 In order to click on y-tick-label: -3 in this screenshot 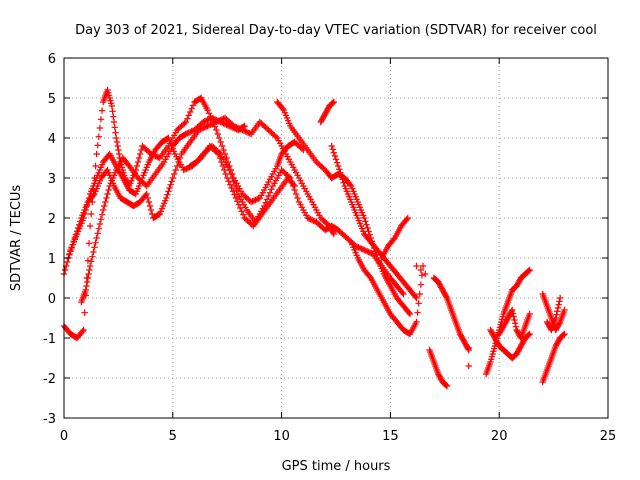, I will do `click(49, 419)`.